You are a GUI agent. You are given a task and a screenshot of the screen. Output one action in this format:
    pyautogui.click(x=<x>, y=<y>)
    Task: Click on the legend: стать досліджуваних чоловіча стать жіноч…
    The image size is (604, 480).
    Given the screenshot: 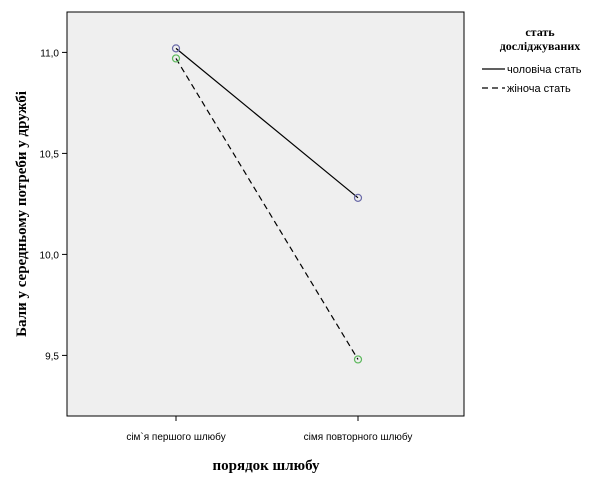 What is the action you would take?
    pyautogui.click(x=532, y=60)
    